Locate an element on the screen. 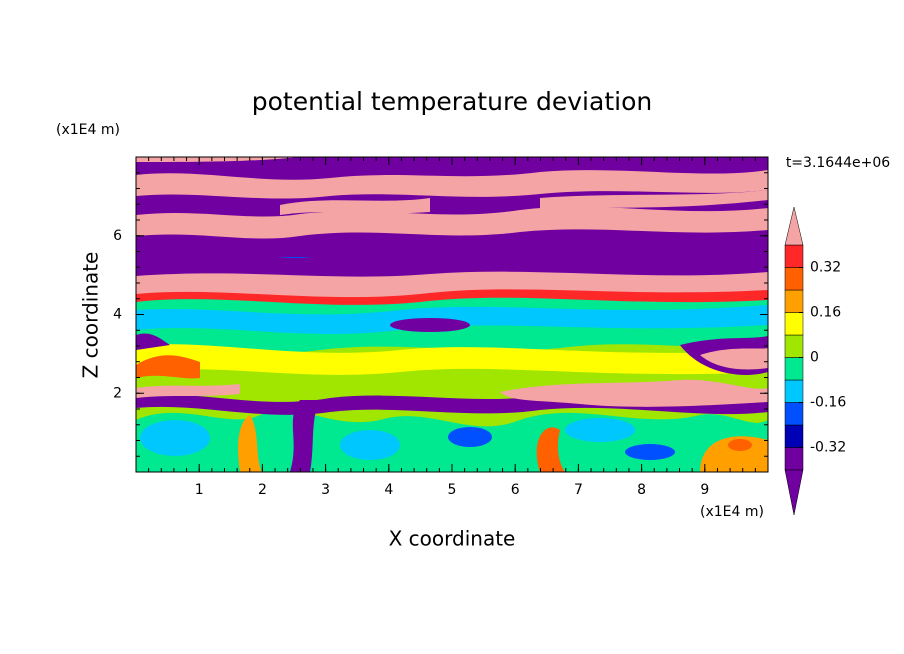 The width and height of the screenshot is (904, 654). y-tick-label: 2 is located at coordinates (117, 393).